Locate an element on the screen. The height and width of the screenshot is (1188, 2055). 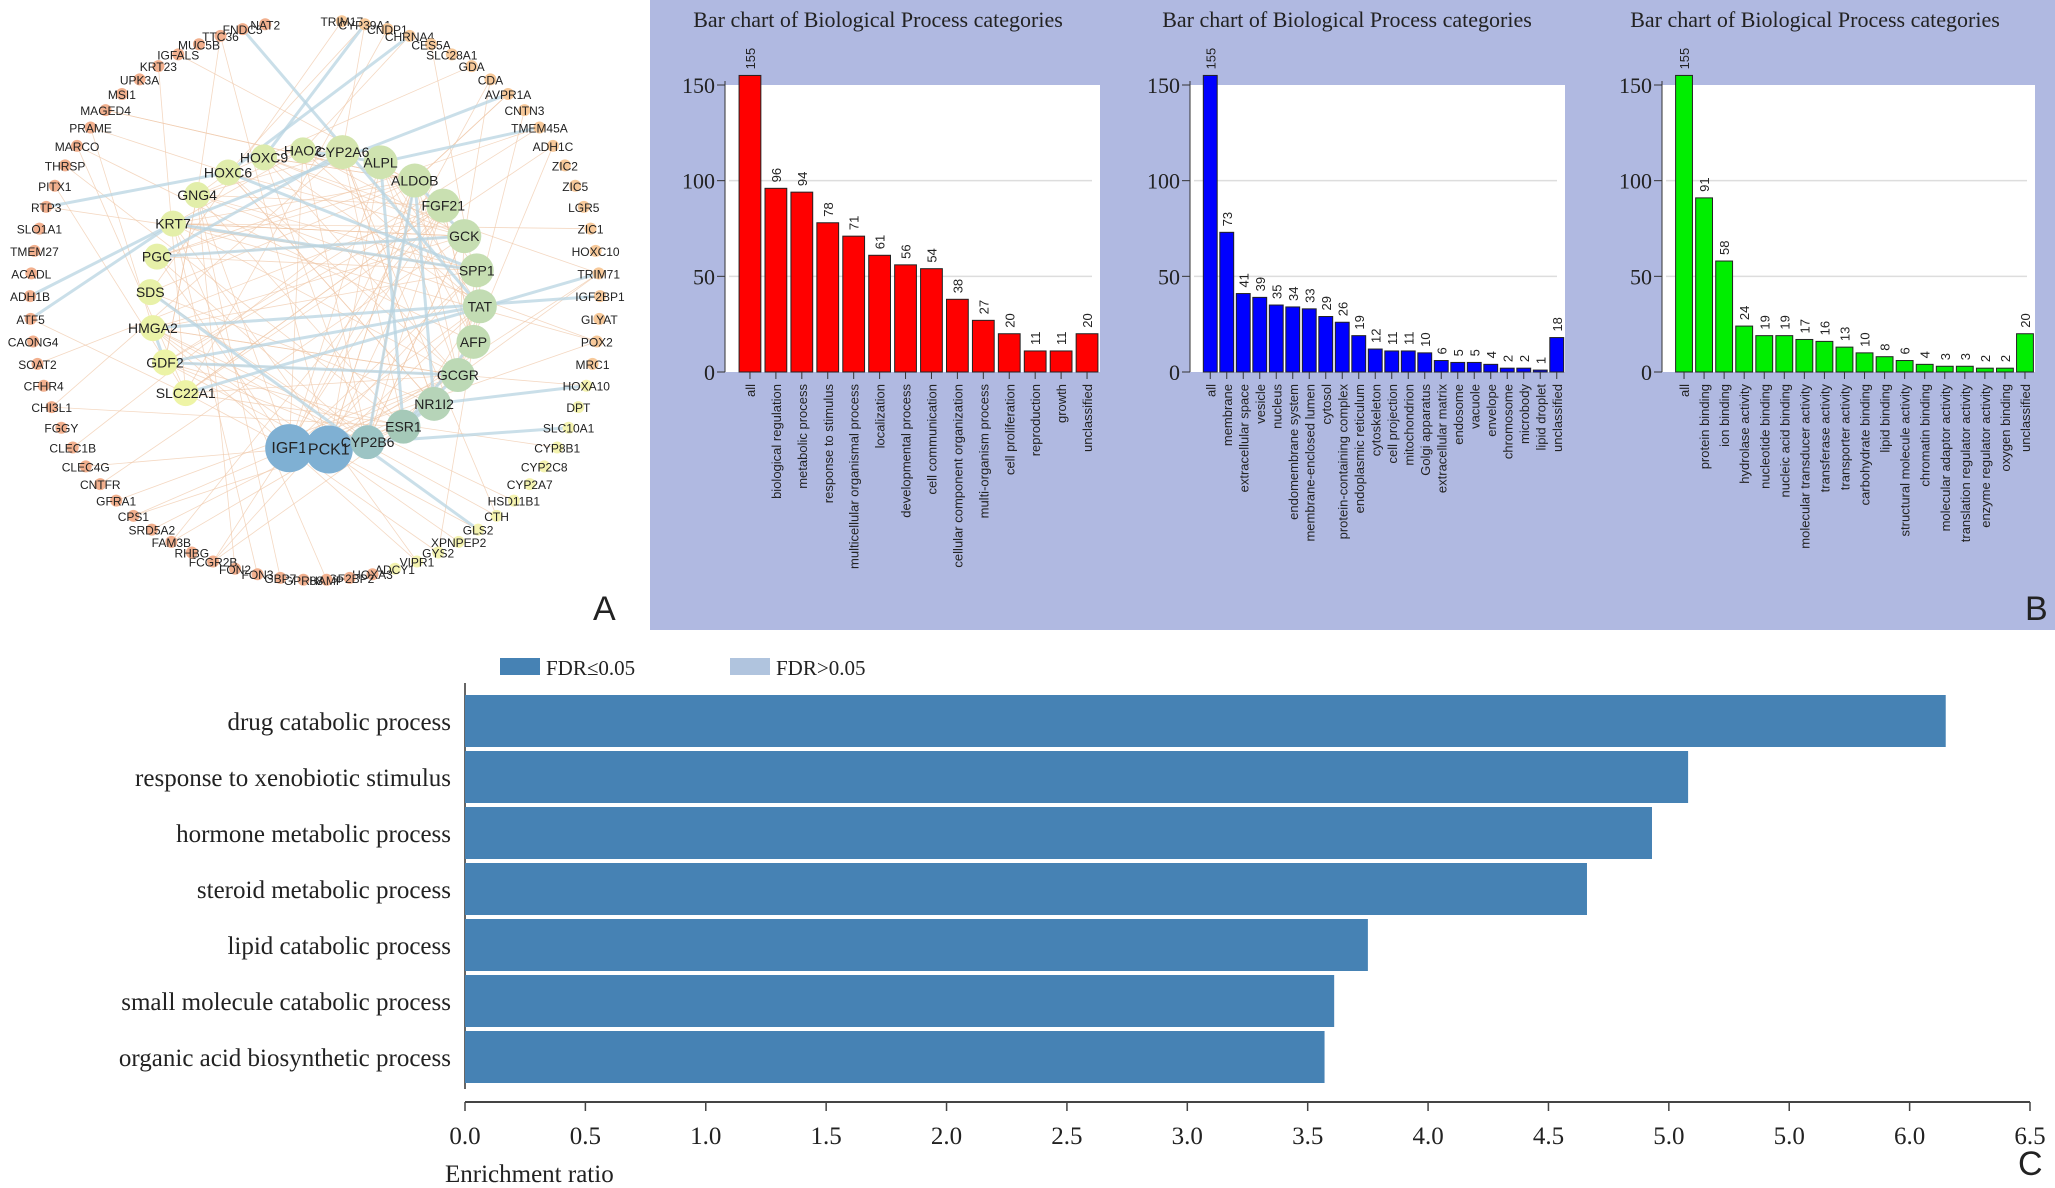
bar-value-label: 18 is located at coordinates (1557, 324).